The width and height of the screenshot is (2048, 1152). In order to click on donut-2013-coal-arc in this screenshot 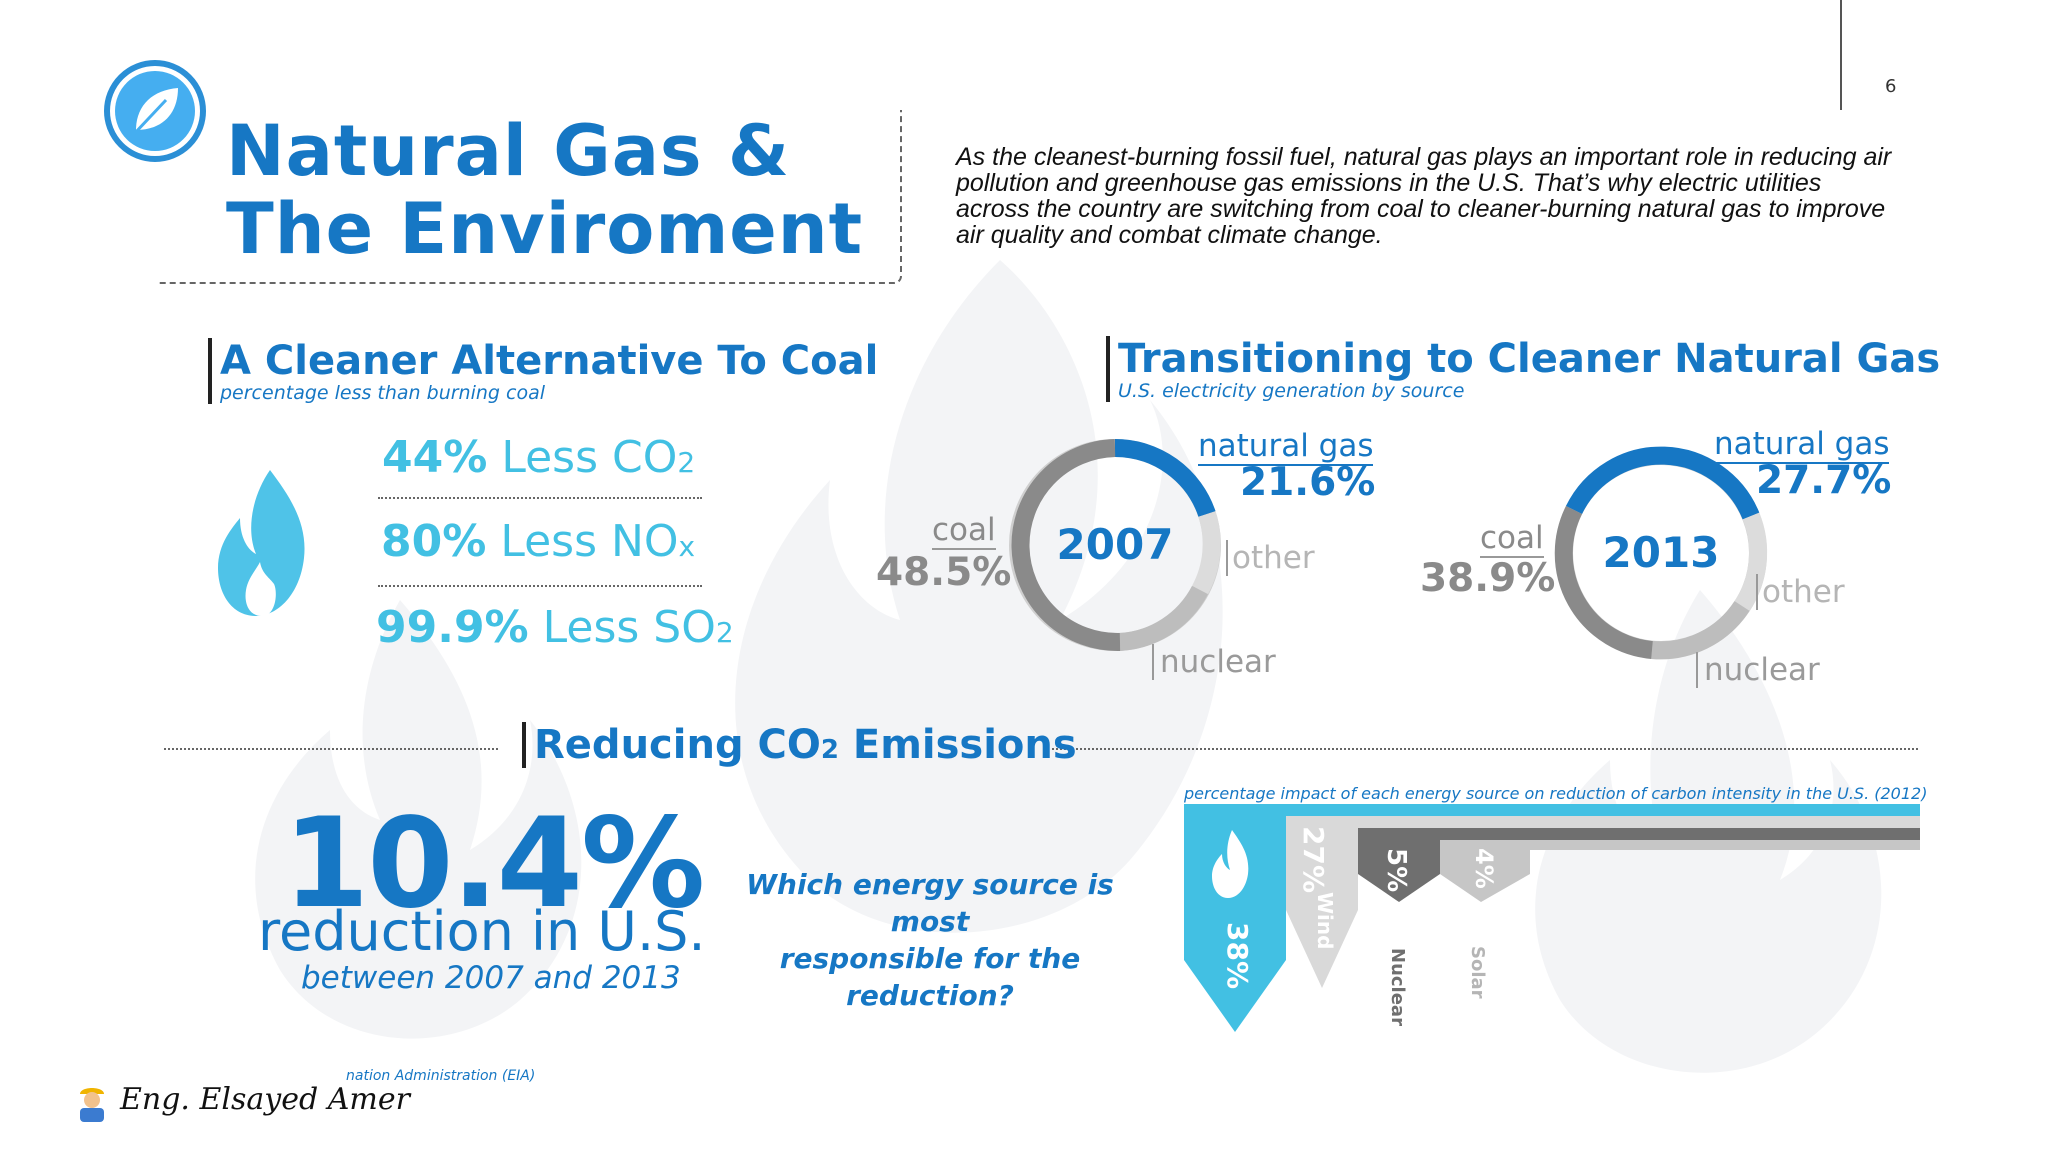, I will do `click(1604, 582)`.